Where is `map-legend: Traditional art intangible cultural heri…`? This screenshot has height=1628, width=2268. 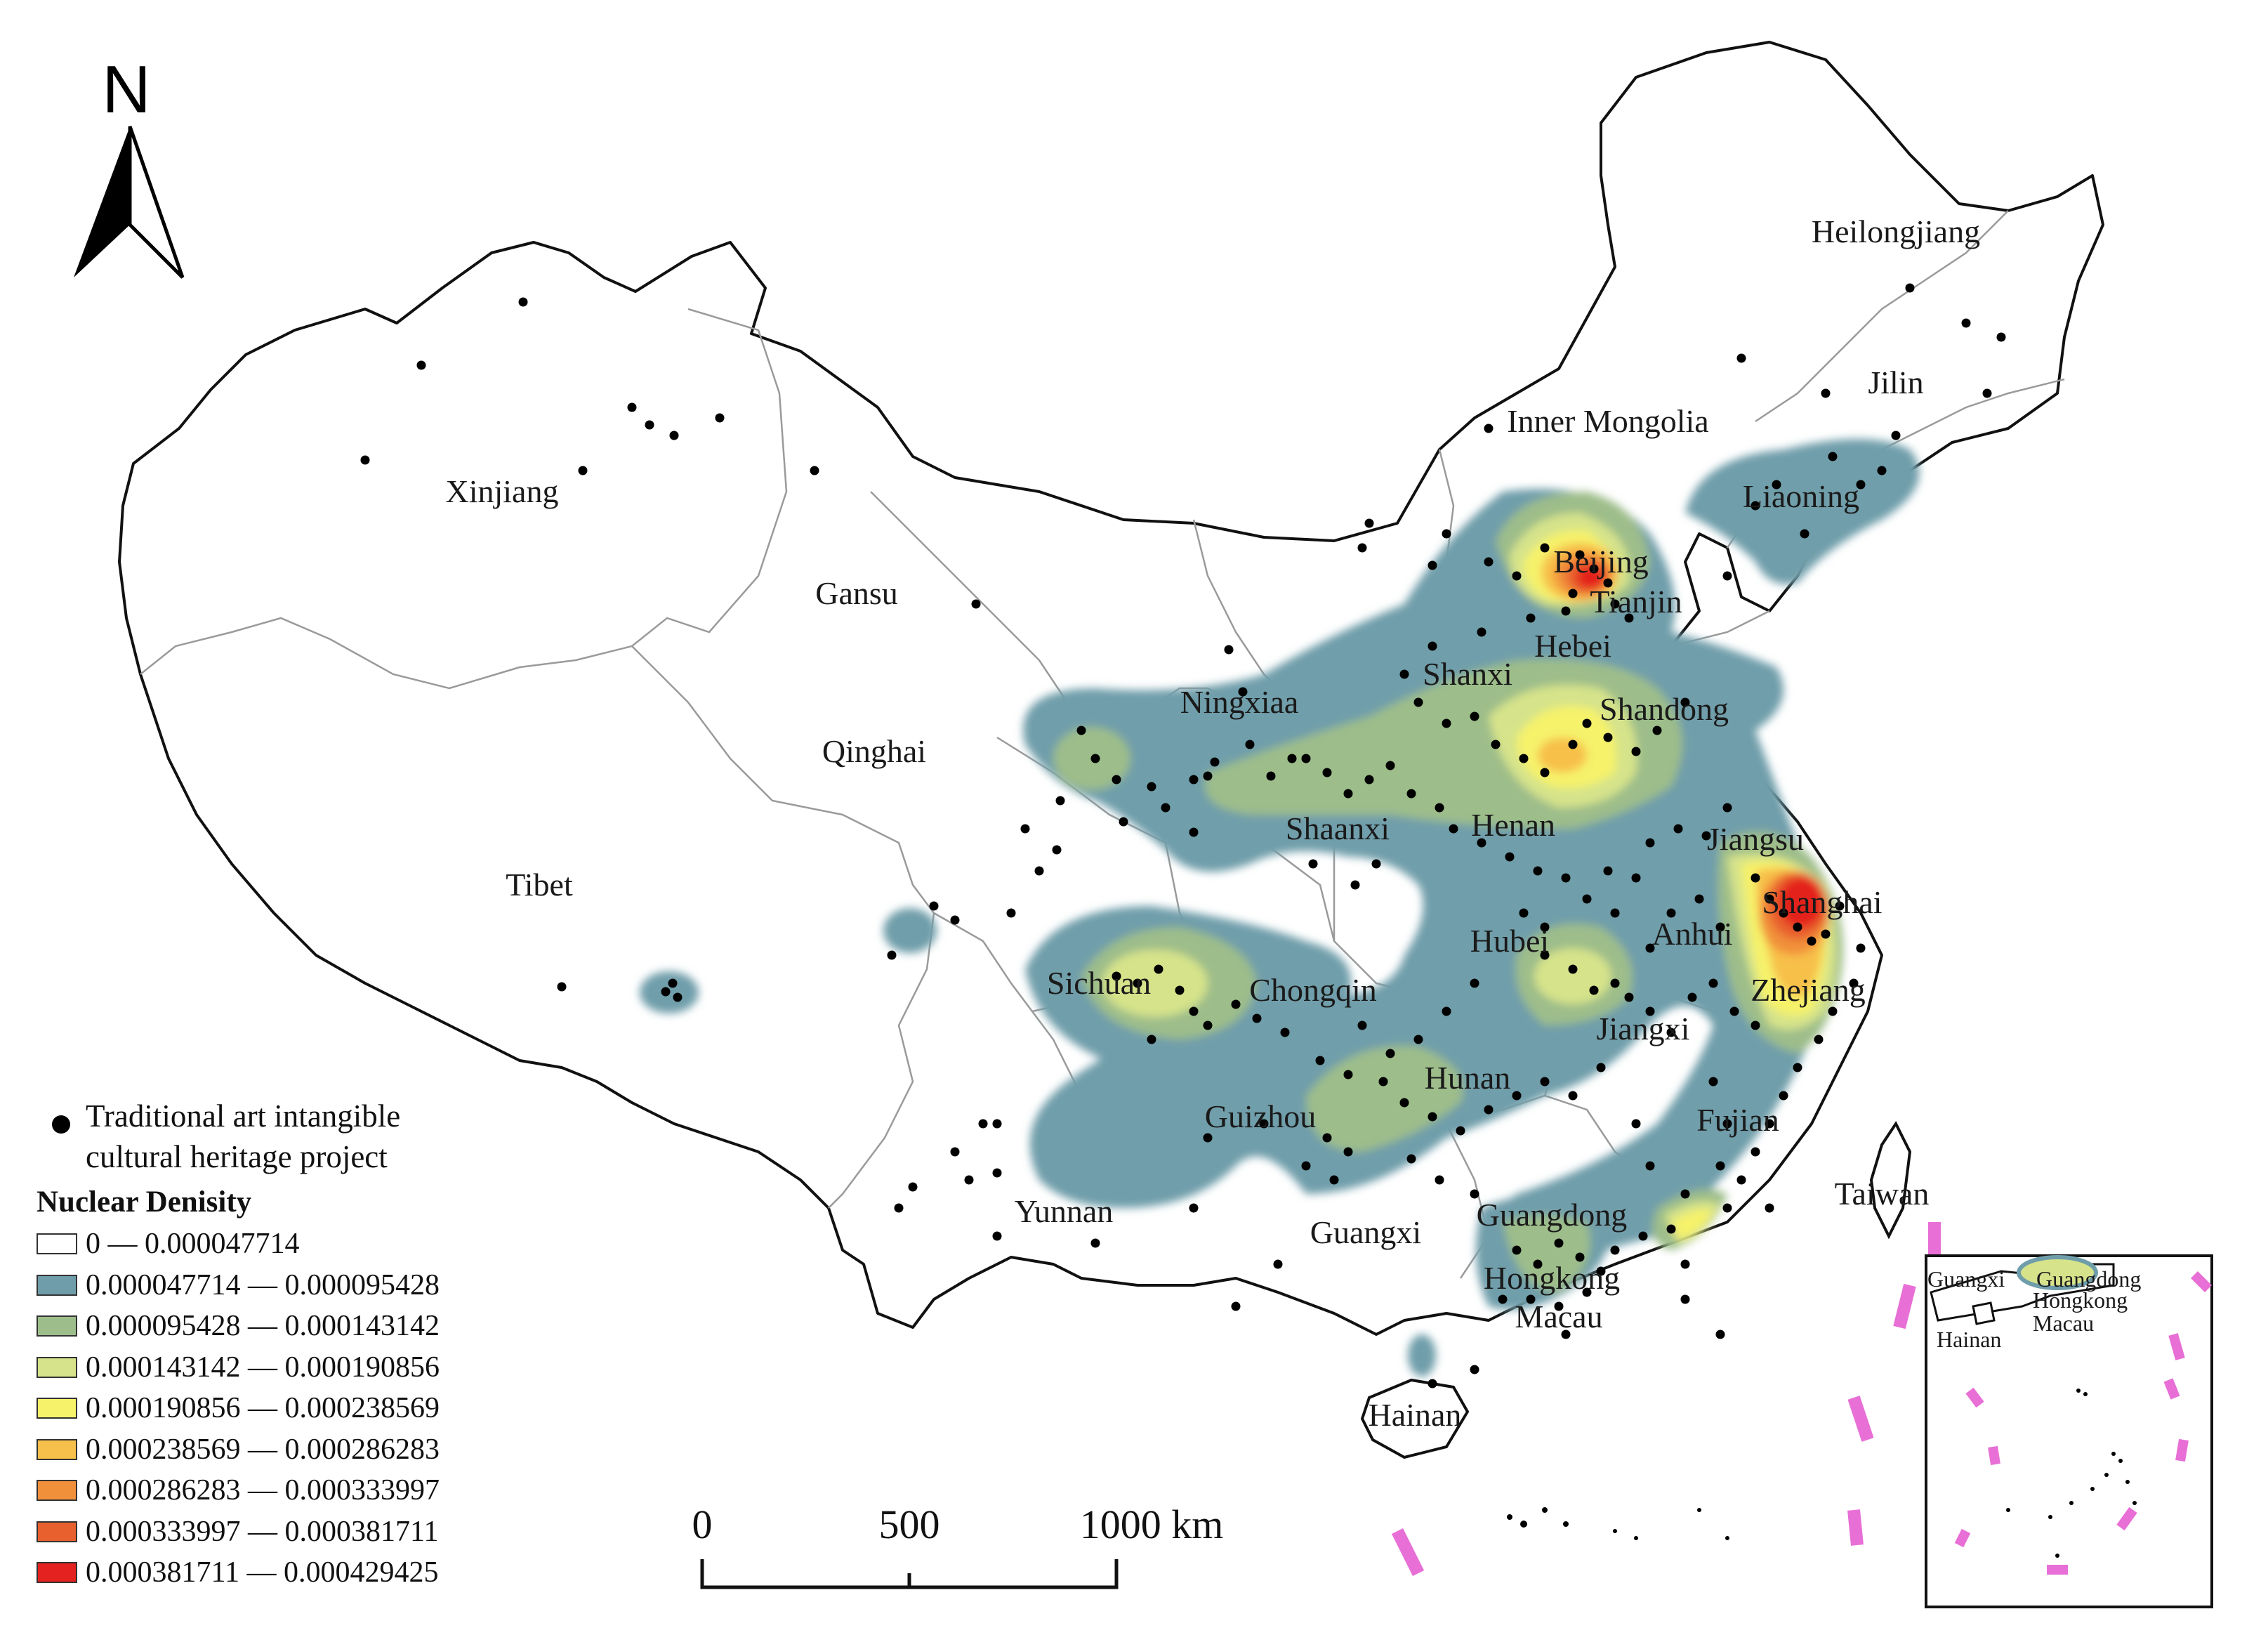 map-legend: Traditional art intangible cultural heri… is located at coordinates (338, 1345).